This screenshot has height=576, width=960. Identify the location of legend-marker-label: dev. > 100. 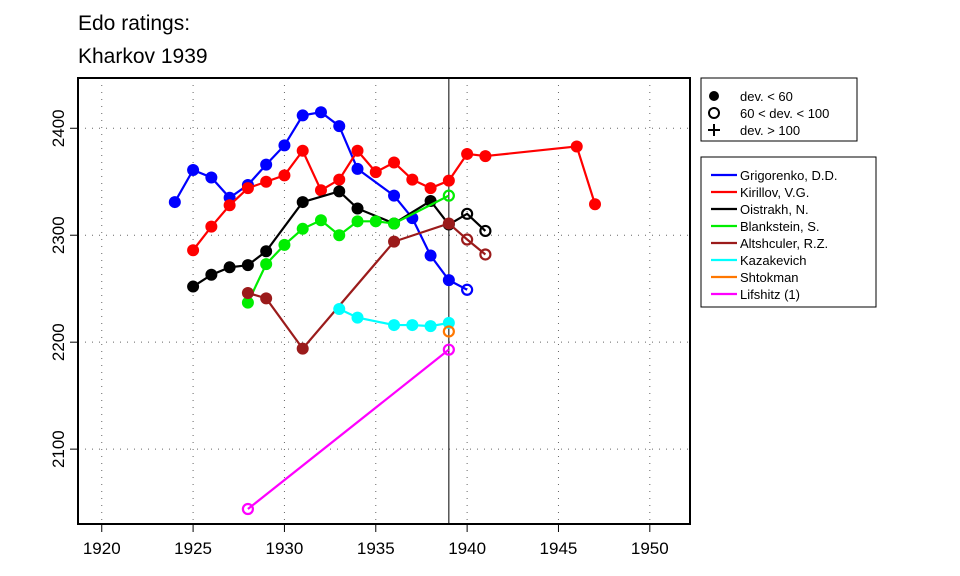
(770, 130).